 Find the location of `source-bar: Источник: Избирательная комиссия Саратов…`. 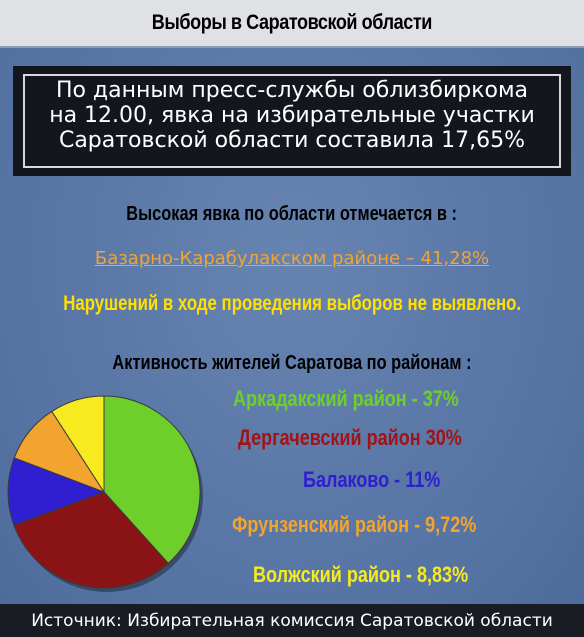

source-bar: Источник: Избирательная комиссия Саратов… is located at coordinates (292, 620).